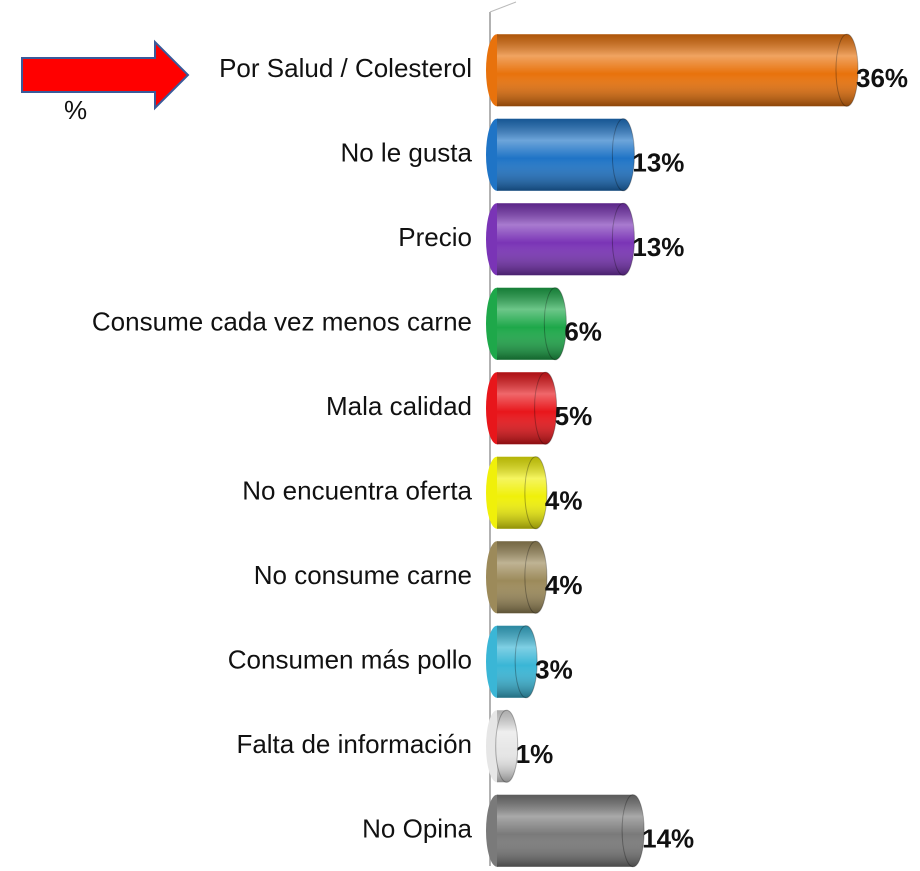 This screenshot has width=920, height=871. I want to click on annotation: %, so click(75, 110).